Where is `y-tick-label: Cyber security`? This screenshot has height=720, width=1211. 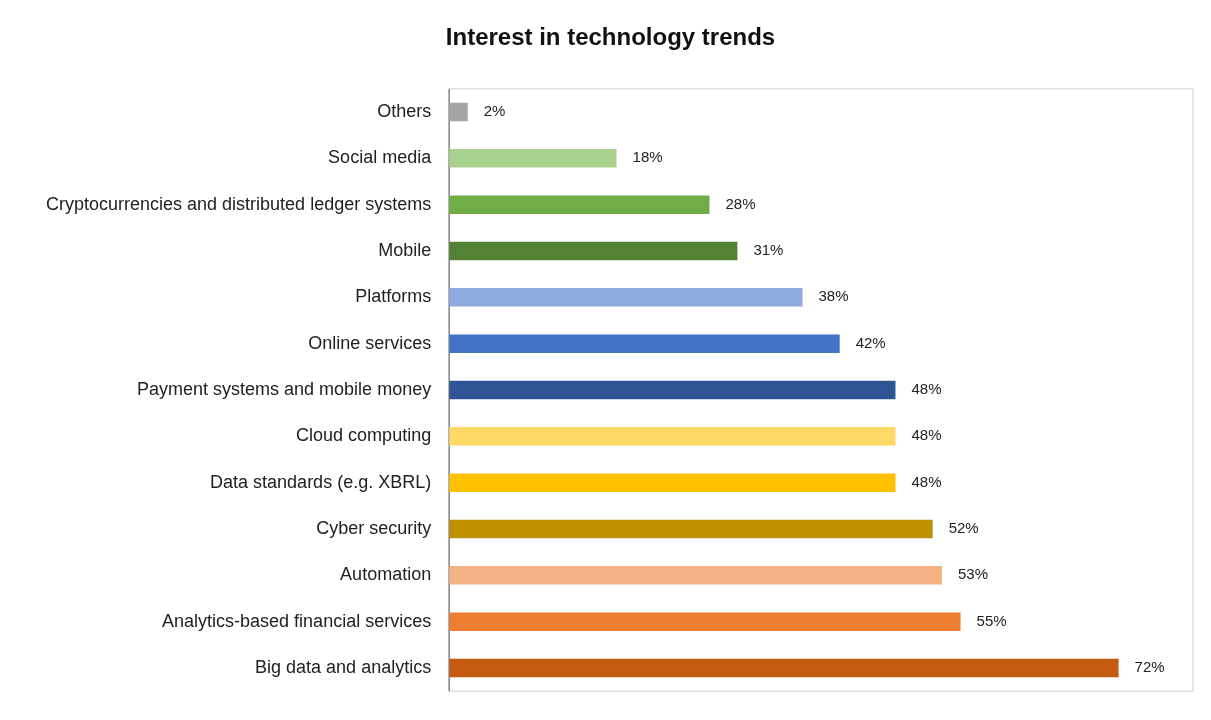 y-tick-label: Cyber security is located at coordinates (374, 527).